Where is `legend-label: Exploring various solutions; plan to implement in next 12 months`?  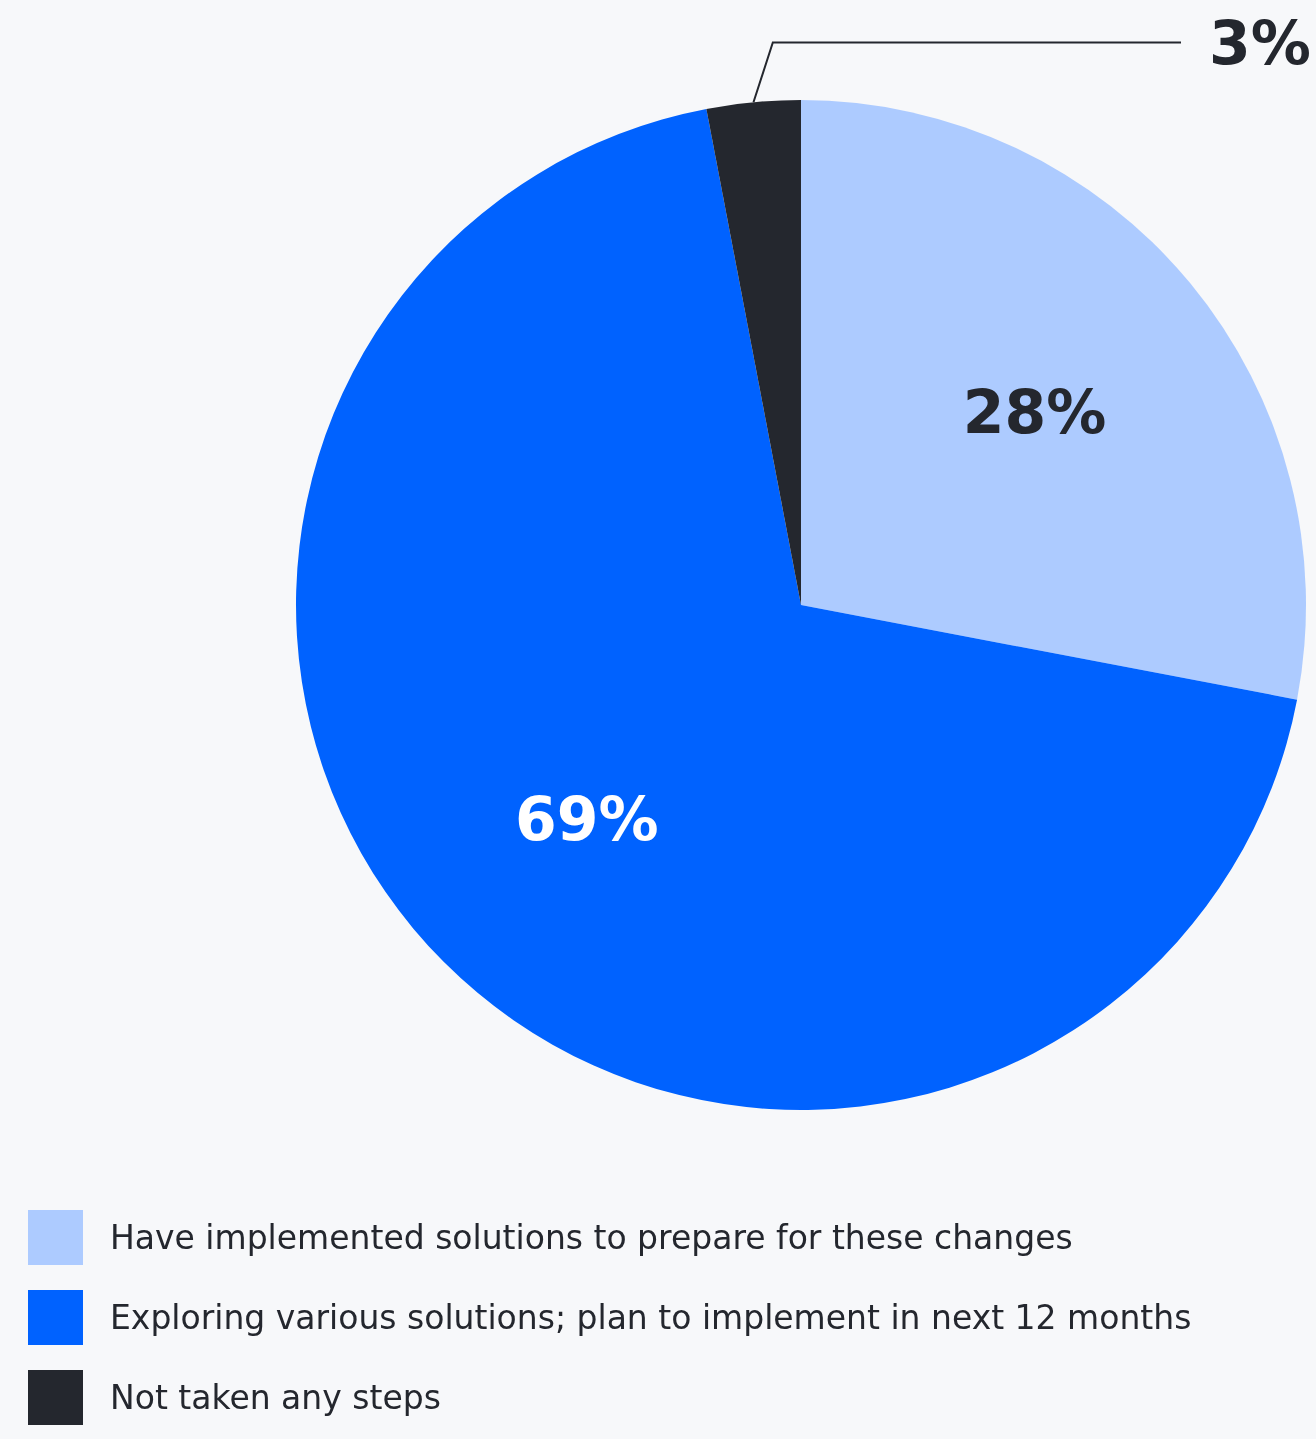 legend-label: Exploring various solutions; plan to implement in next 12 months is located at coordinates (651, 1317).